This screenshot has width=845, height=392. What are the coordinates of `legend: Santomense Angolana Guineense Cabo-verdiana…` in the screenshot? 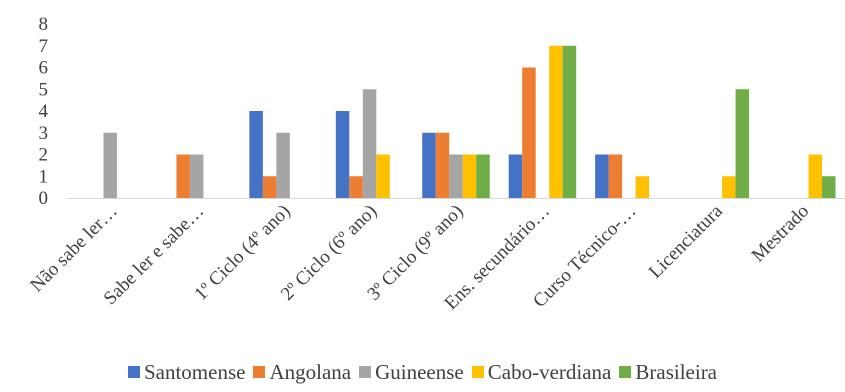 It's located at (422, 372).